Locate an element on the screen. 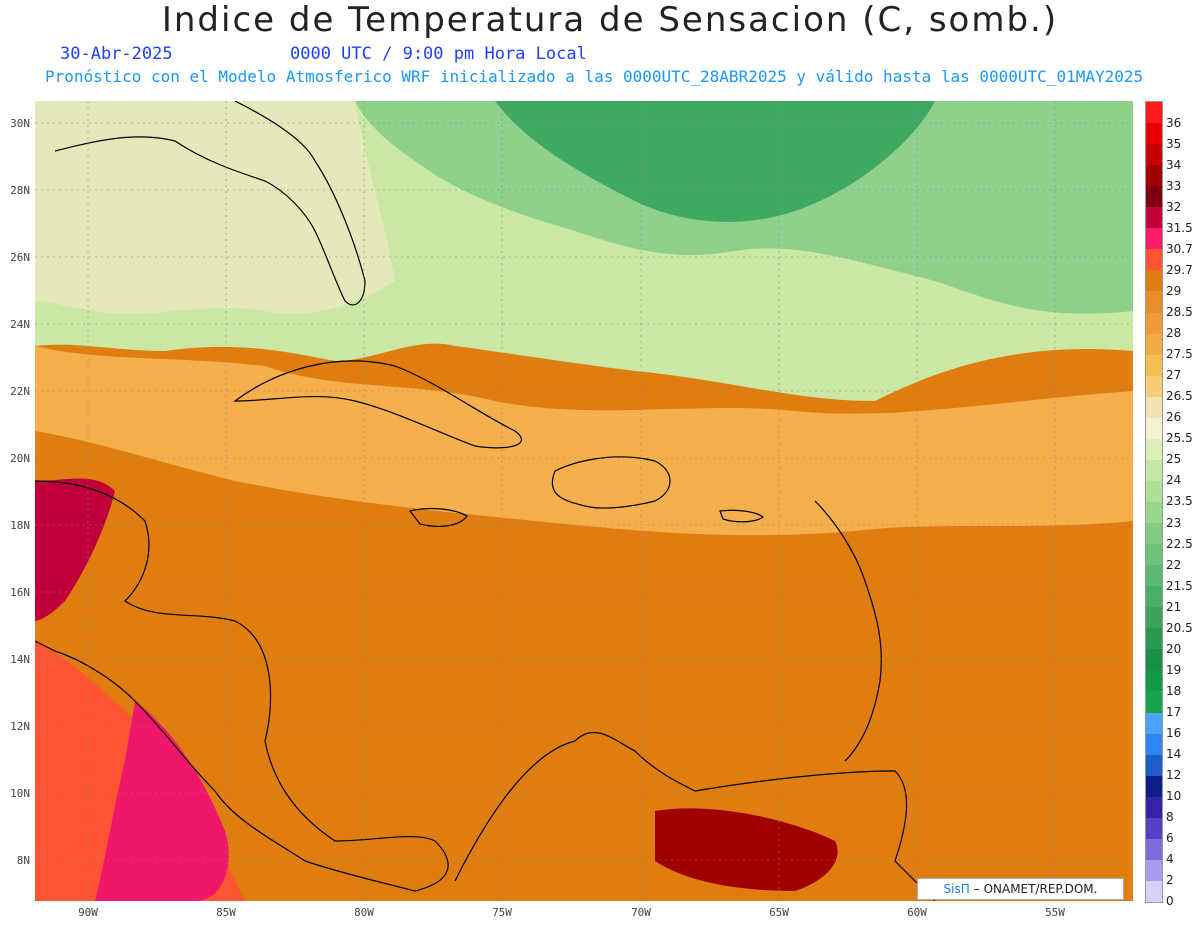 The image size is (1200, 927). lon-label: 80W is located at coordinates (364, 912).